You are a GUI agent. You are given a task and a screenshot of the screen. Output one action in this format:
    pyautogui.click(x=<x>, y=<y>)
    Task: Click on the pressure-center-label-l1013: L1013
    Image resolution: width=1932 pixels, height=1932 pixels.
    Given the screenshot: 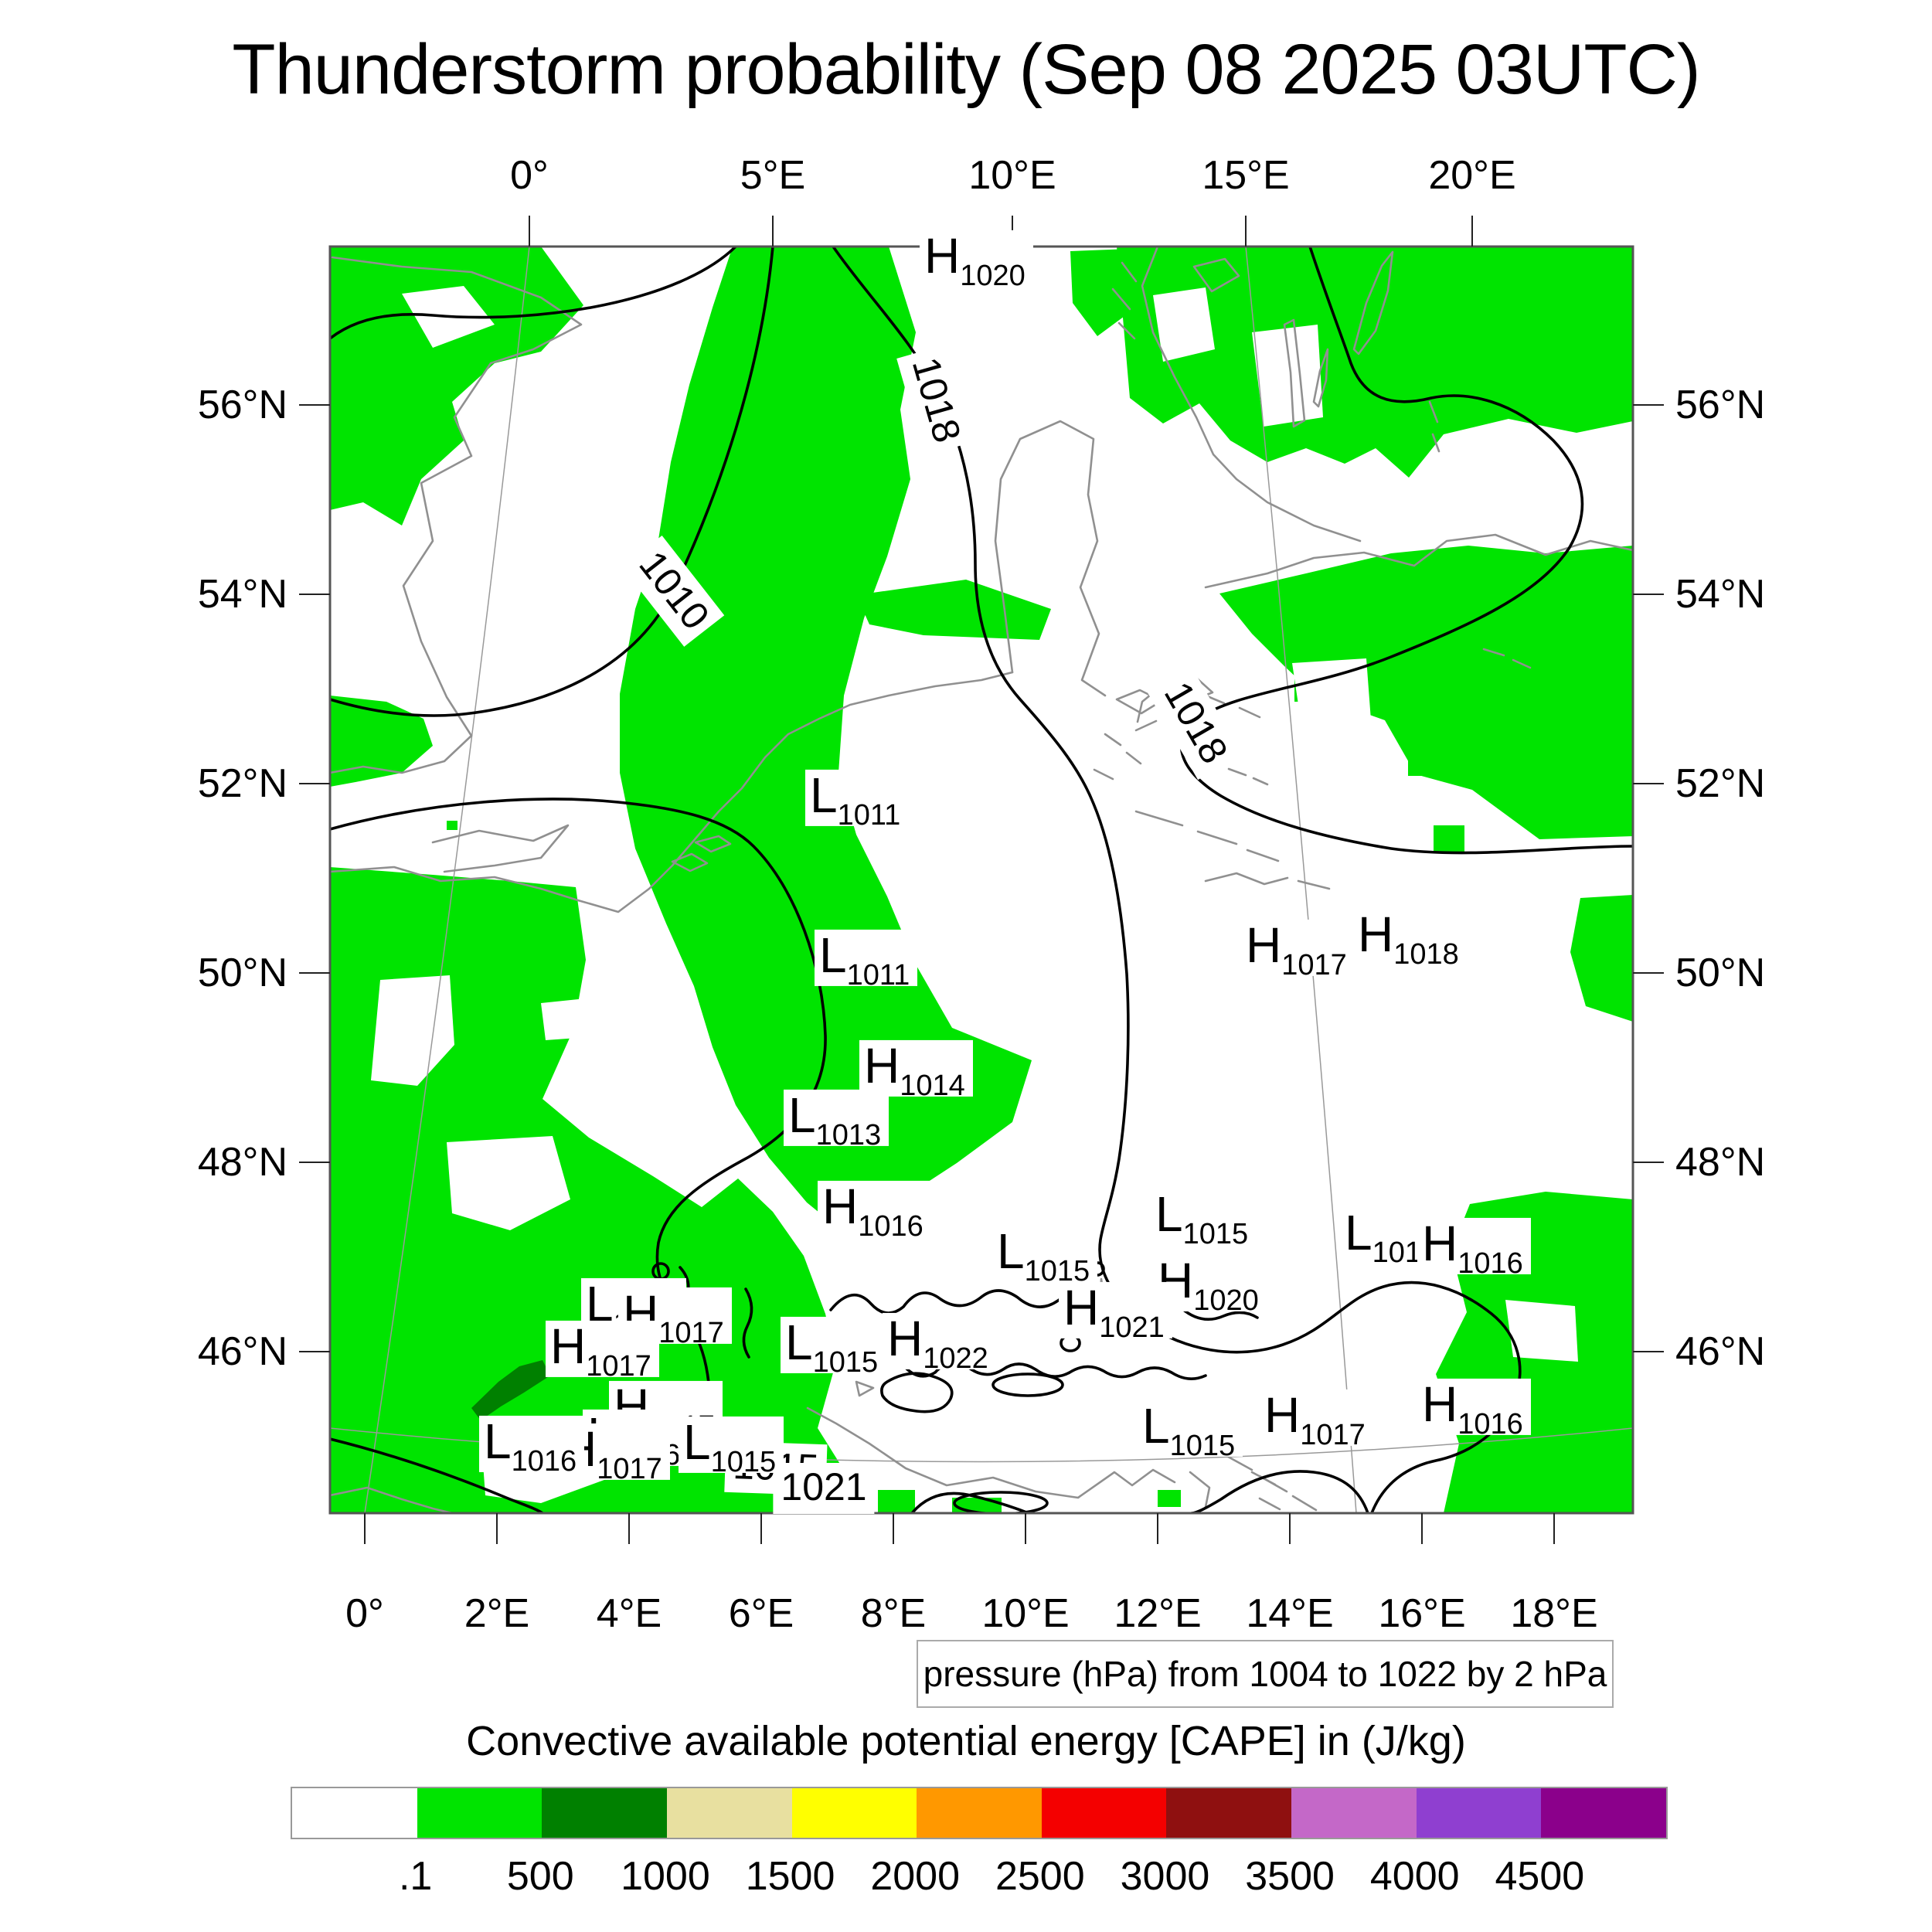 What is the action you would take?
    pyautogui.click(x=836, y=1119)
    